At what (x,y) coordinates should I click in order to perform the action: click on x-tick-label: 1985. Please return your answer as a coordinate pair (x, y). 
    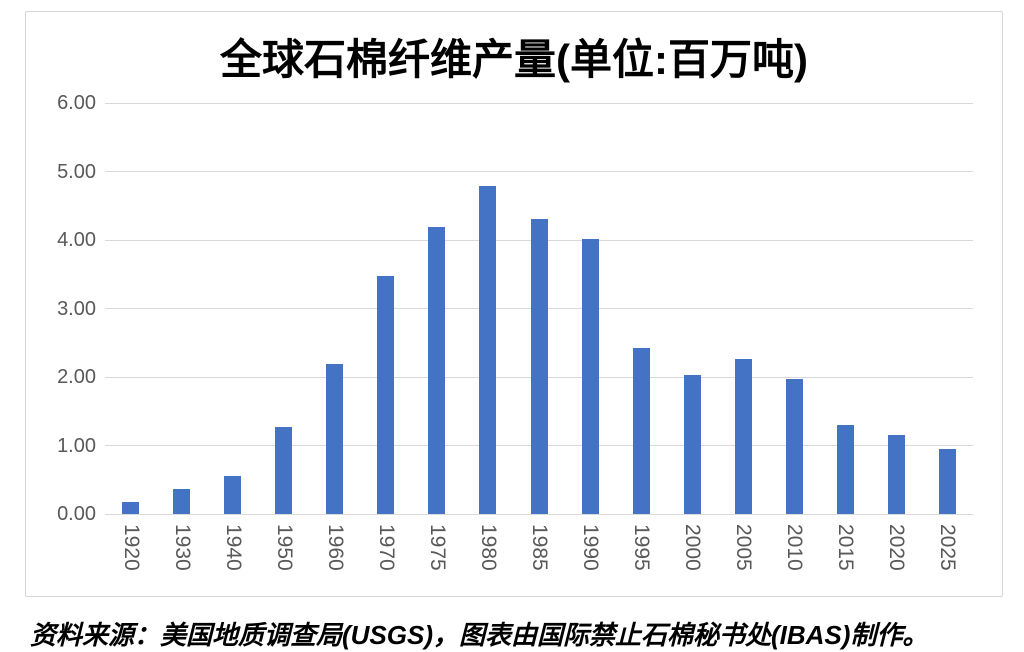
    Looking at the image, I should click on (539, 547).